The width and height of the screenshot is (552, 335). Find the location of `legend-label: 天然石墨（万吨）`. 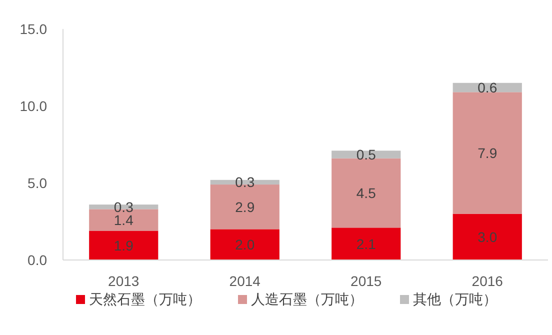

legend-label: 天然石墨（万吨） is located at coordinates (145, 299).